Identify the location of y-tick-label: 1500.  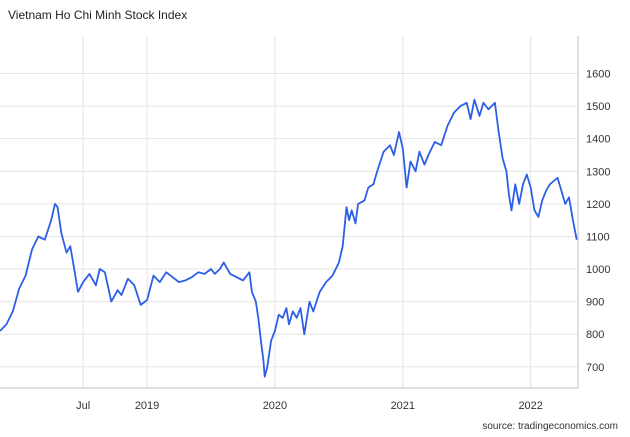
(598, 107).